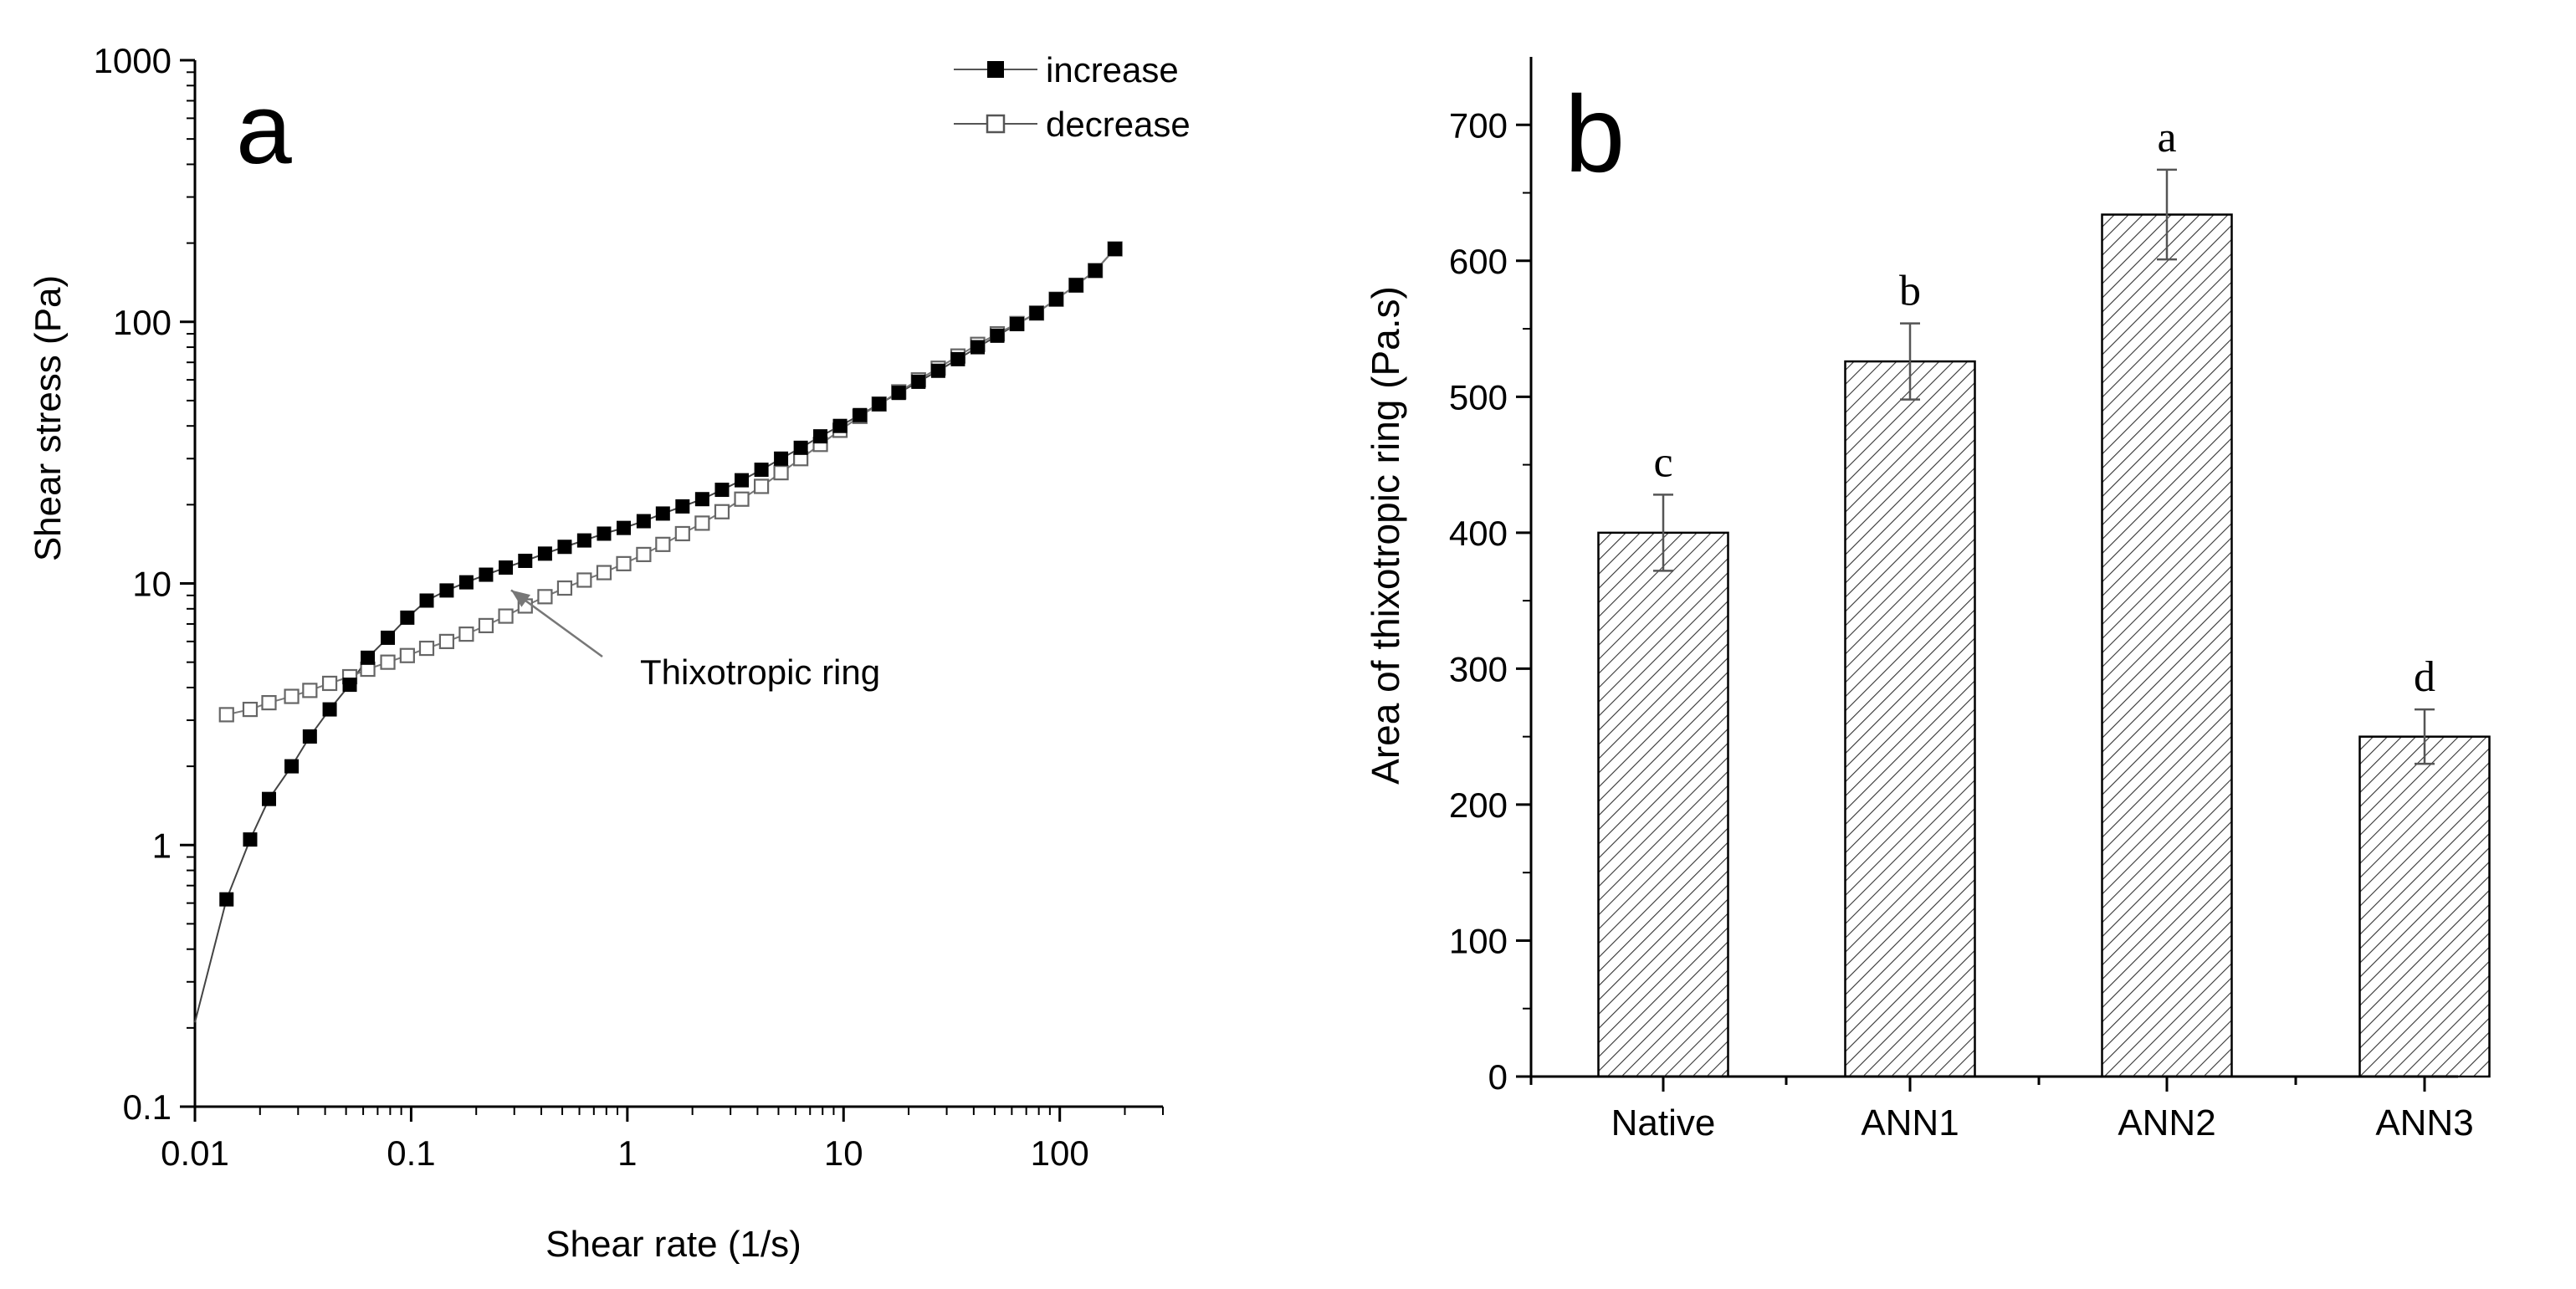  What do you see at coordinates (2167, 1122) in the screenshot?
I see `category-label-ANN2: ANN2` at bounding box center [2167, 1122].